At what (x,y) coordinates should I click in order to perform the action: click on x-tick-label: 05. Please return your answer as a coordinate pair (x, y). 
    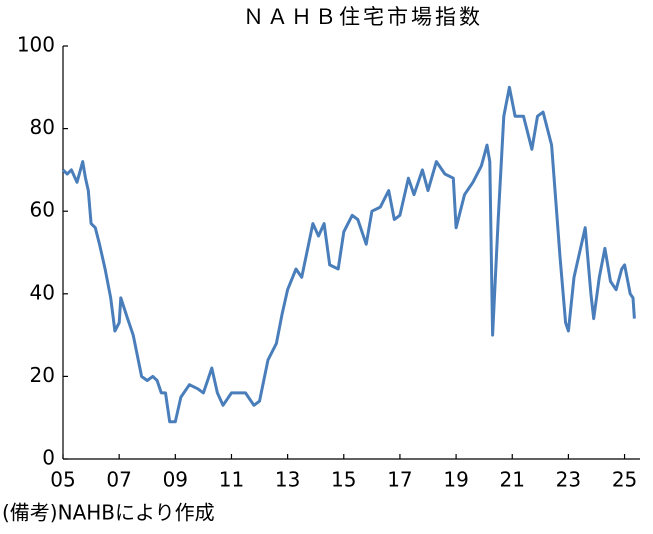
    Looking at the image, I should click on (62, 480).